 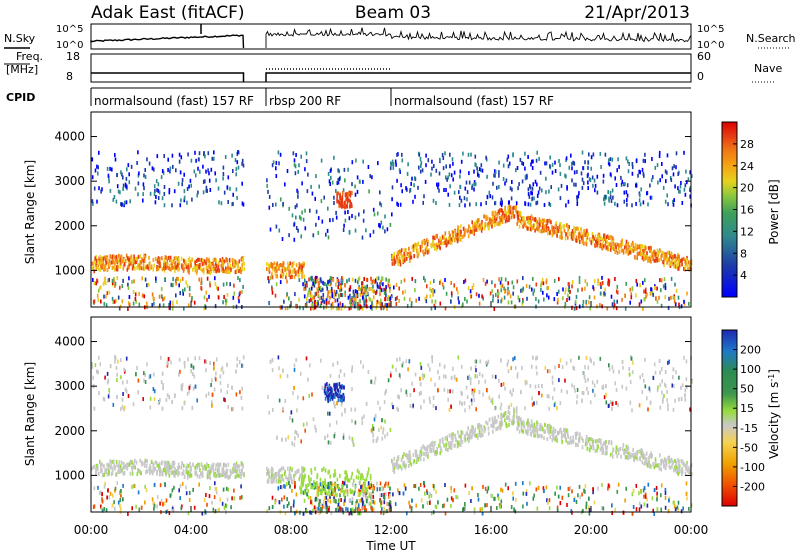 I want to click on freq-strip-frame, so click(x=391, y=68).